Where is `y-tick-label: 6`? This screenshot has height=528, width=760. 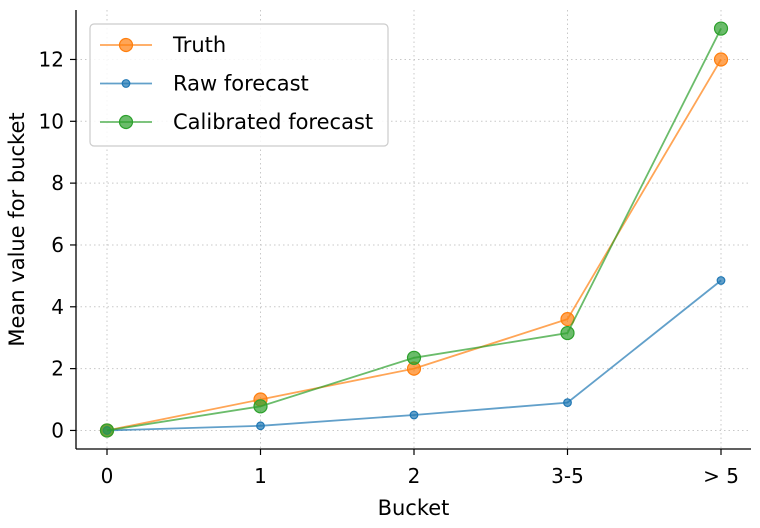
y-tick-label: 6 is located at coordinates (57, 245).